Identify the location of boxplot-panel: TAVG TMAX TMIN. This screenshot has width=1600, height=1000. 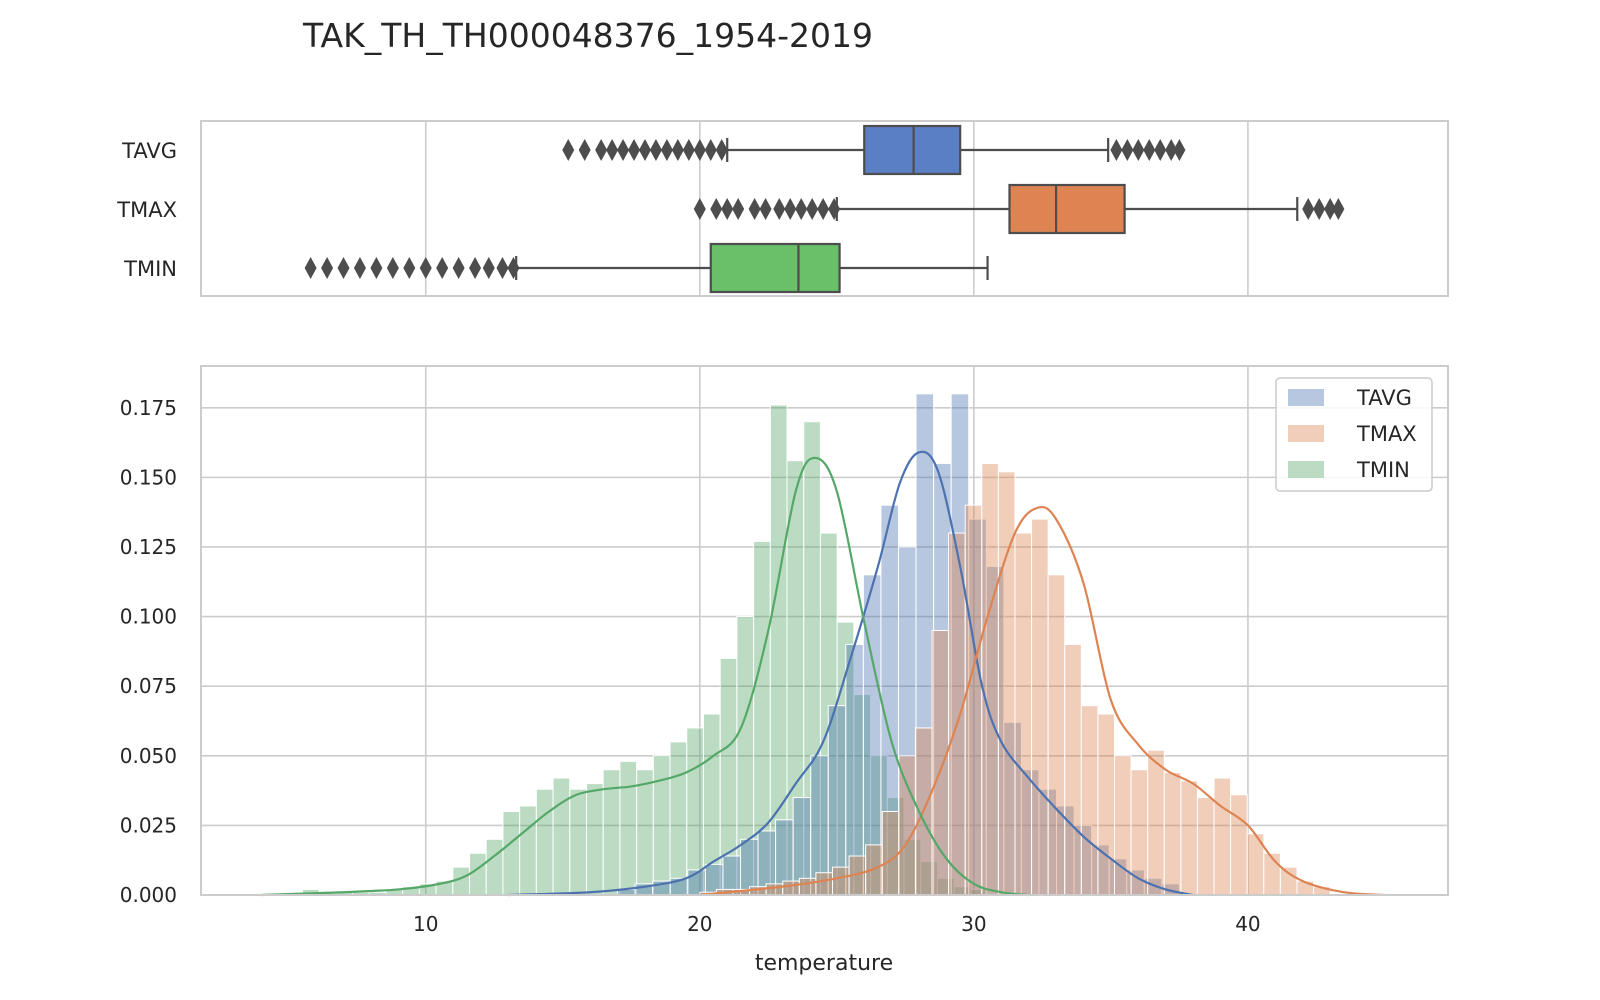
(782, 208).